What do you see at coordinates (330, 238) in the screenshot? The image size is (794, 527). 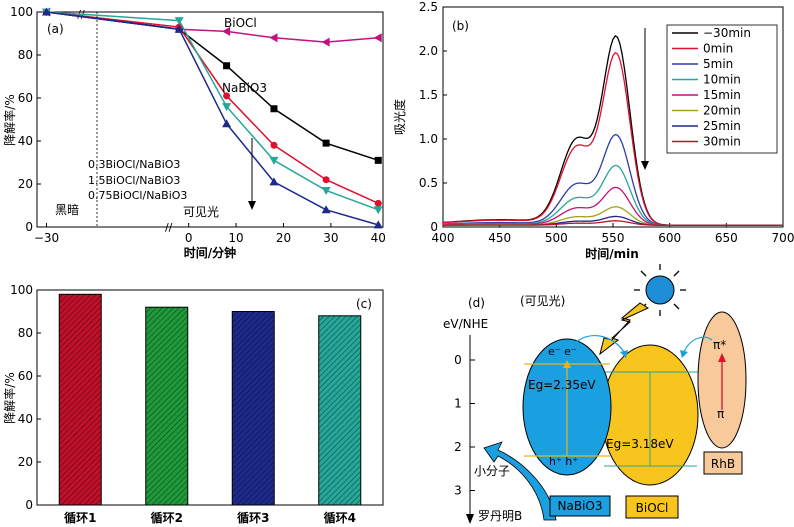 I see `a-xtick: 30` at bounding box center [330, 238].